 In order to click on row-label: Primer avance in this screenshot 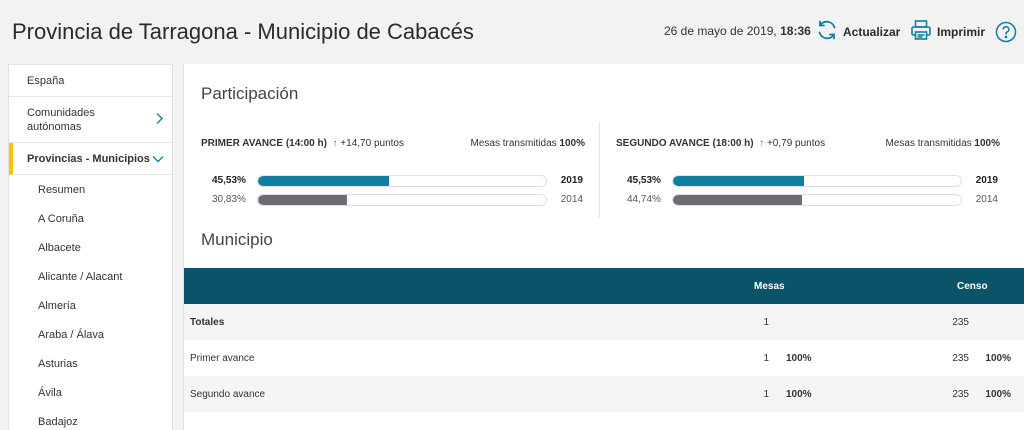, I will do `click(222, 358)`.